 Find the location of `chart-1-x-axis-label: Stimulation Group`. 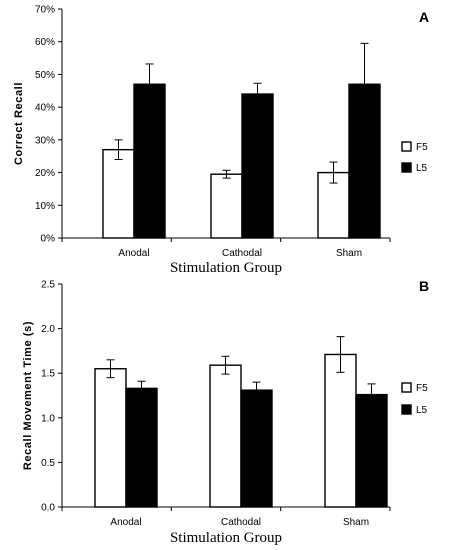

chart-1-x-axis-label: Stimulation Group is located at coordinates (226, 268).